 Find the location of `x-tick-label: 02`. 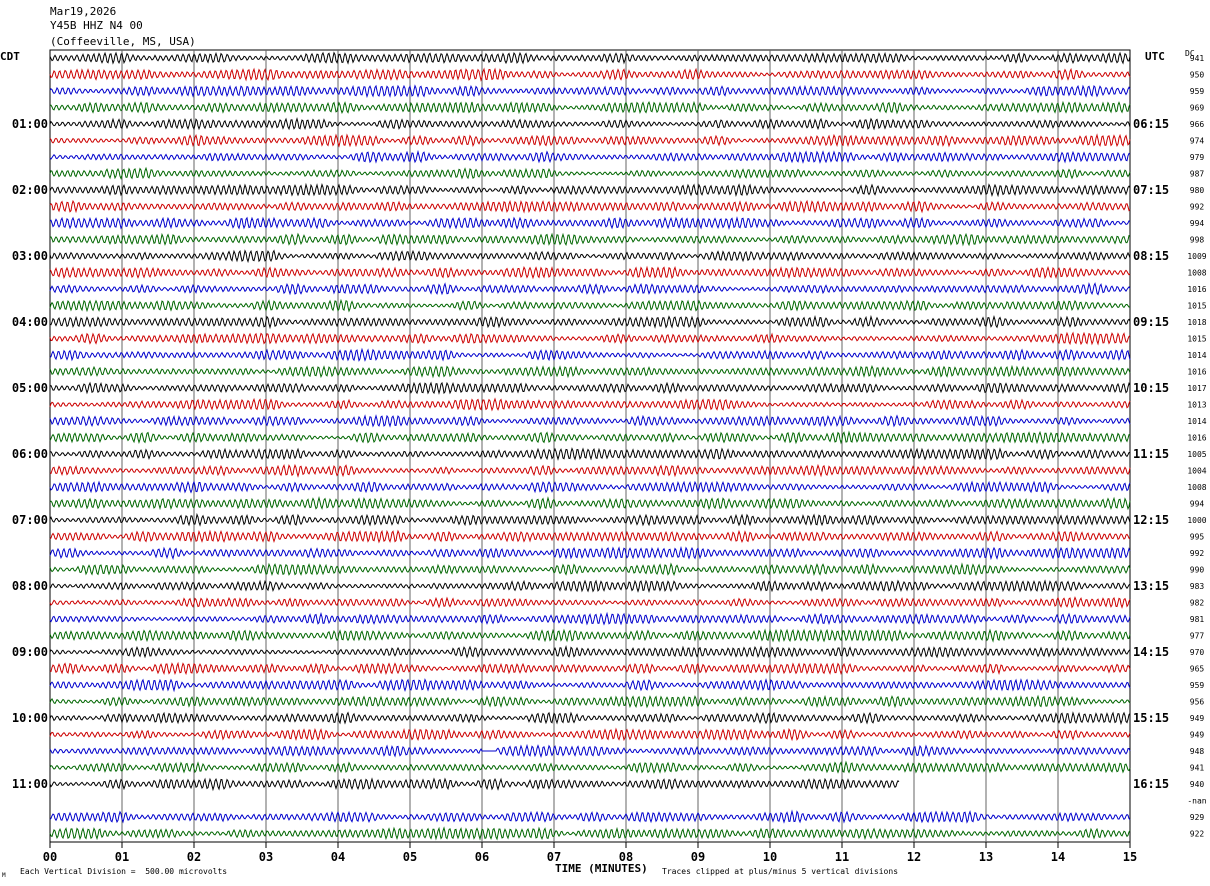

x-tick-label: 02 is located at coordinates (194, 857).